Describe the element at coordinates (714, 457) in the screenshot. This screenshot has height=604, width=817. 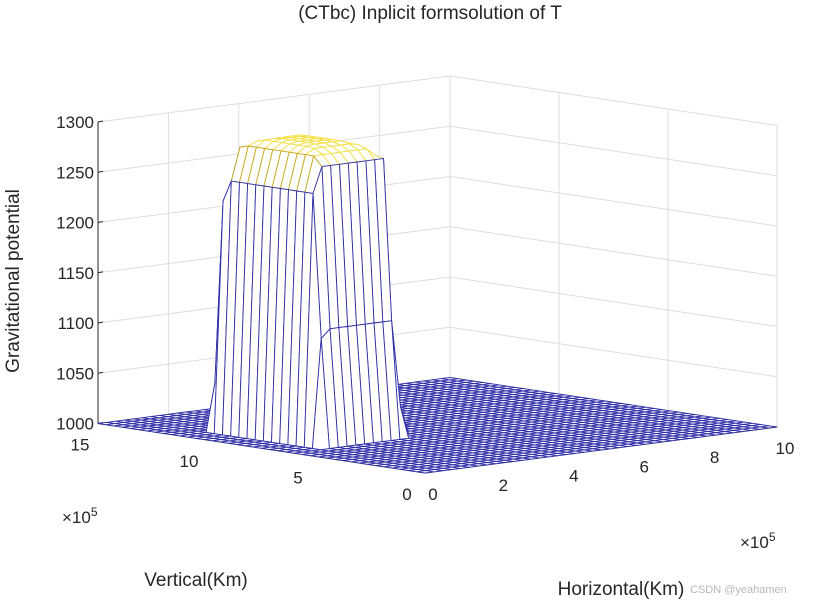
I see `x-tick-label: 8` at that location.